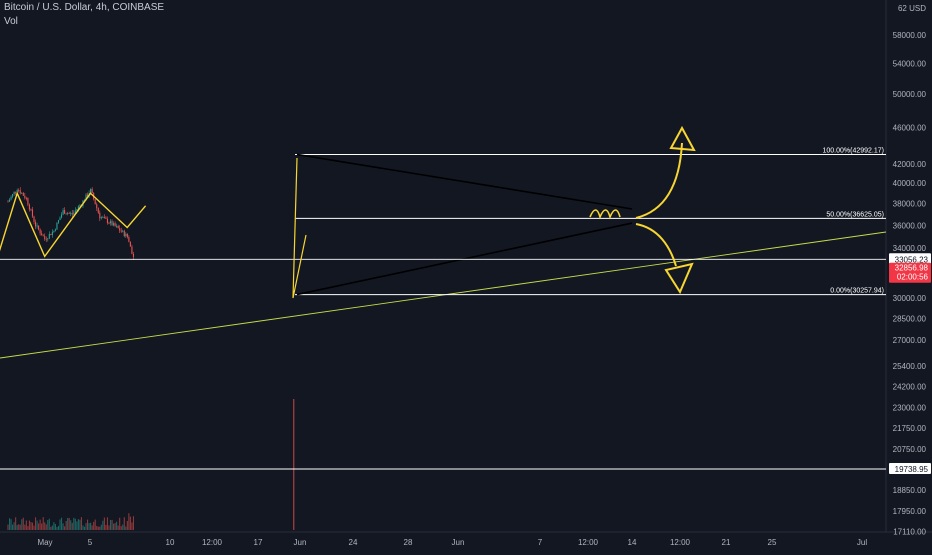 The image size is (932, 555). I want to click on price-tick-label: 46000.00, so click(910, 127).